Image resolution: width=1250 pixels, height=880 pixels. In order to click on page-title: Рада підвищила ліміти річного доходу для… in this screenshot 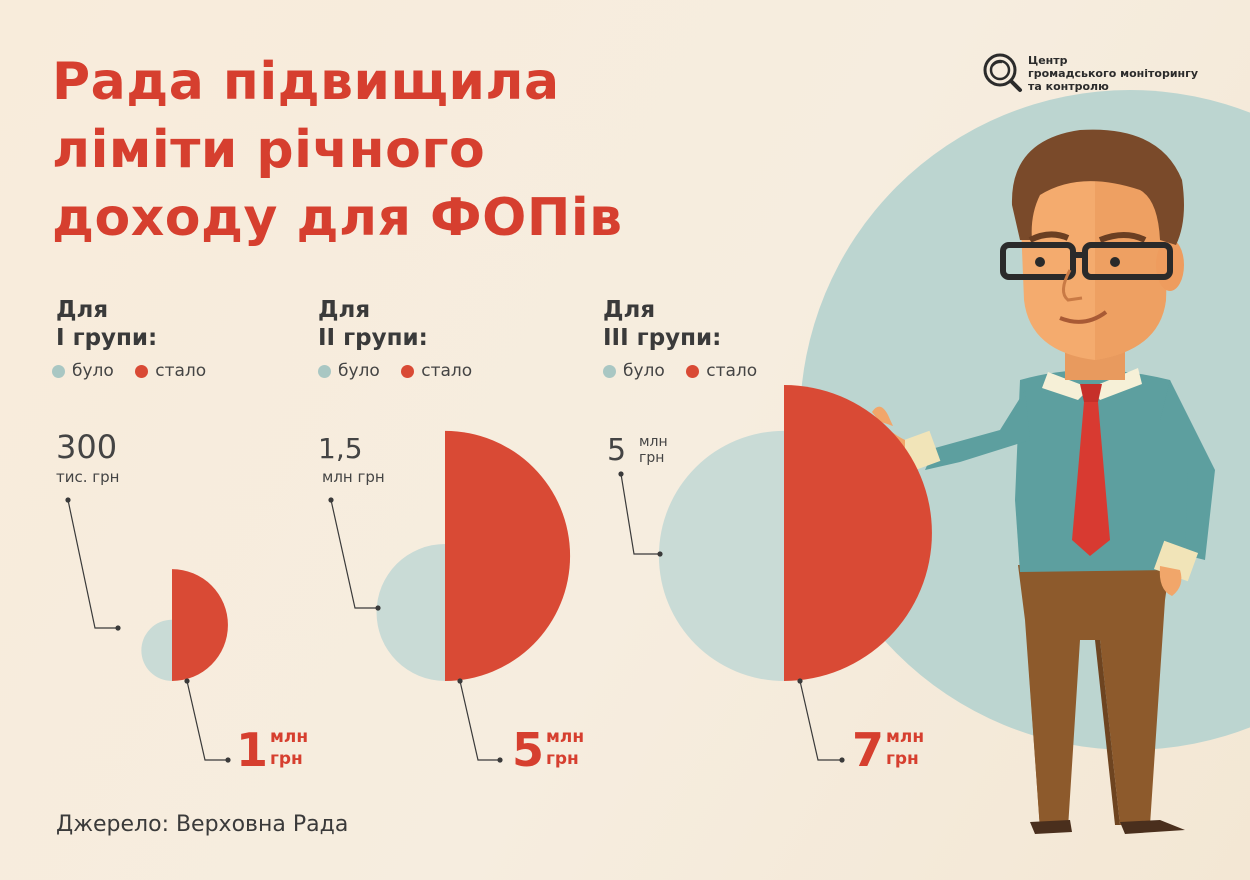, I will do `click(337, 150)`.